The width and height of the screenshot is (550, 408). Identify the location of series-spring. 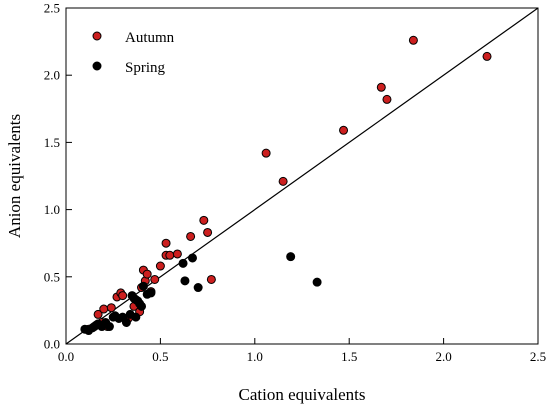
(201, 294).